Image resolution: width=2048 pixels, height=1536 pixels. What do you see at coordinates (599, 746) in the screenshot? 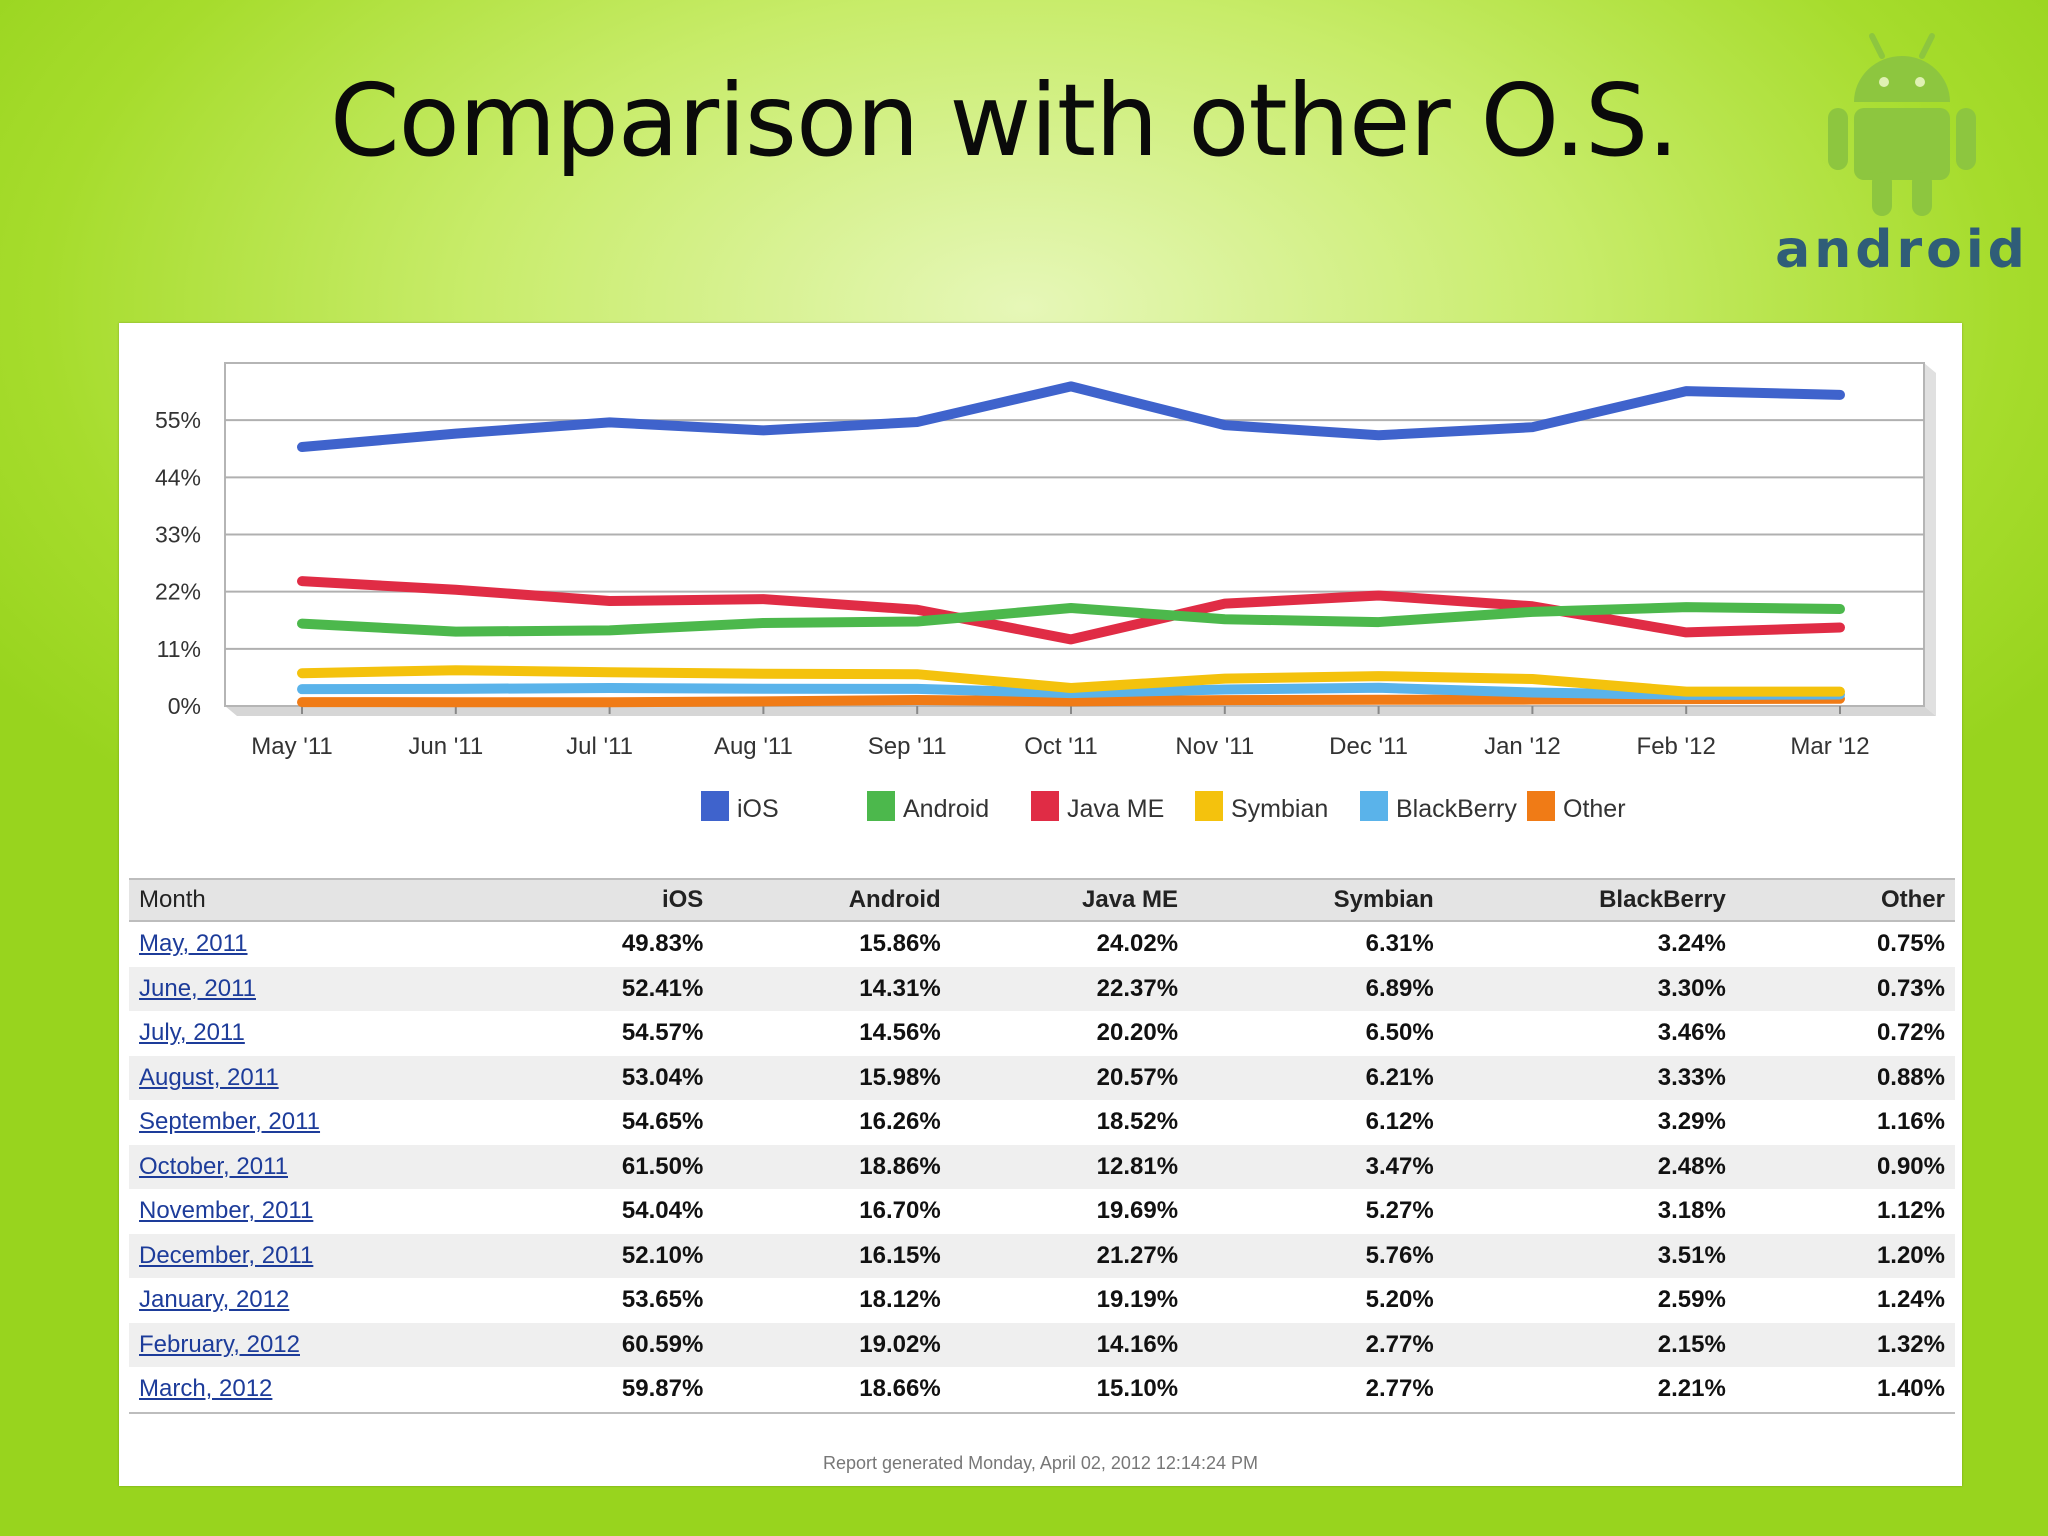
I see `x-tick-label: Jul '11` at bounding box center [599, 746].